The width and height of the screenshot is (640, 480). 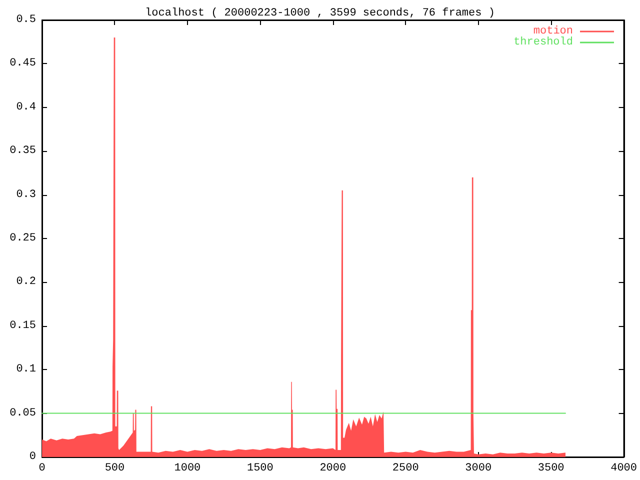 I want to click on y-tick-label: 0.05, so click(x=23, y=413).